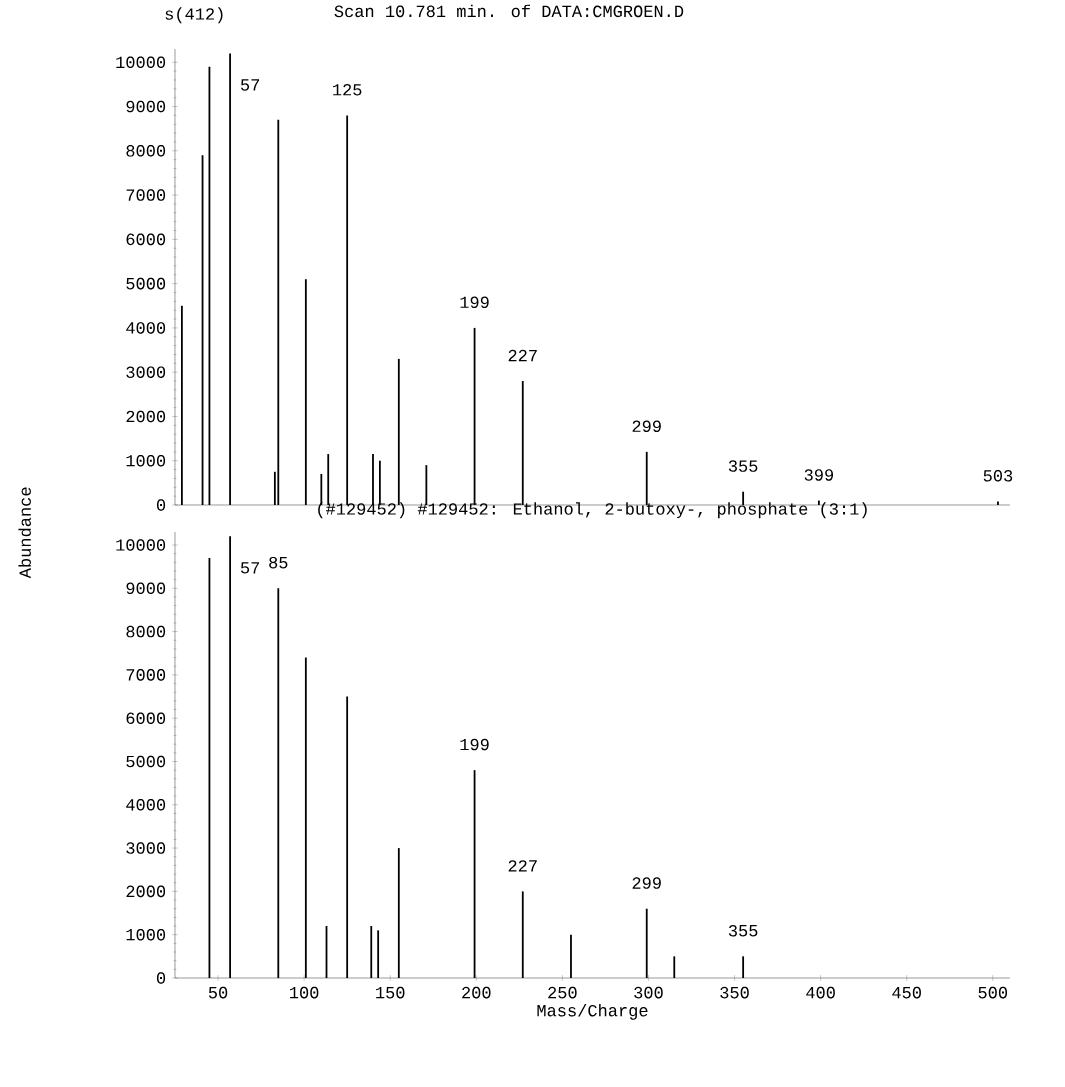 This screenshot has width=1065, height=1087. I want to click on annotation: 503, so click(998, 476).